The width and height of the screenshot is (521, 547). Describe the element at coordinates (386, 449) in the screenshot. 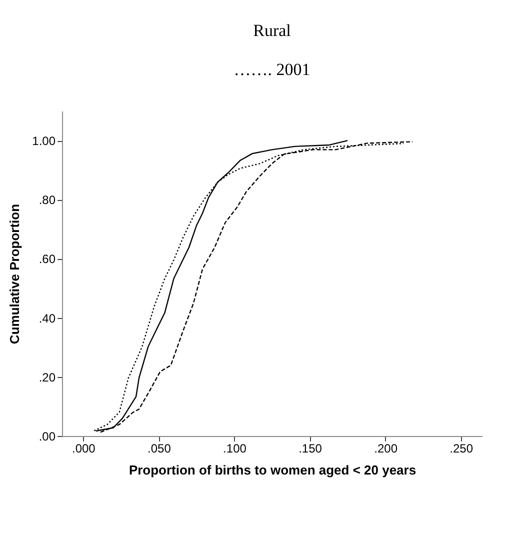

I see `x-tick-label: .200` at that location.